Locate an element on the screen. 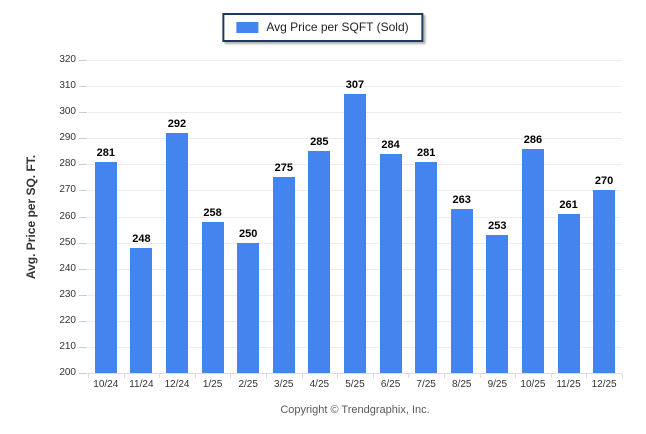 The height and width of the screenshot is (434, 646). bar-value-label: 281 is located at coordinates (426, 152).